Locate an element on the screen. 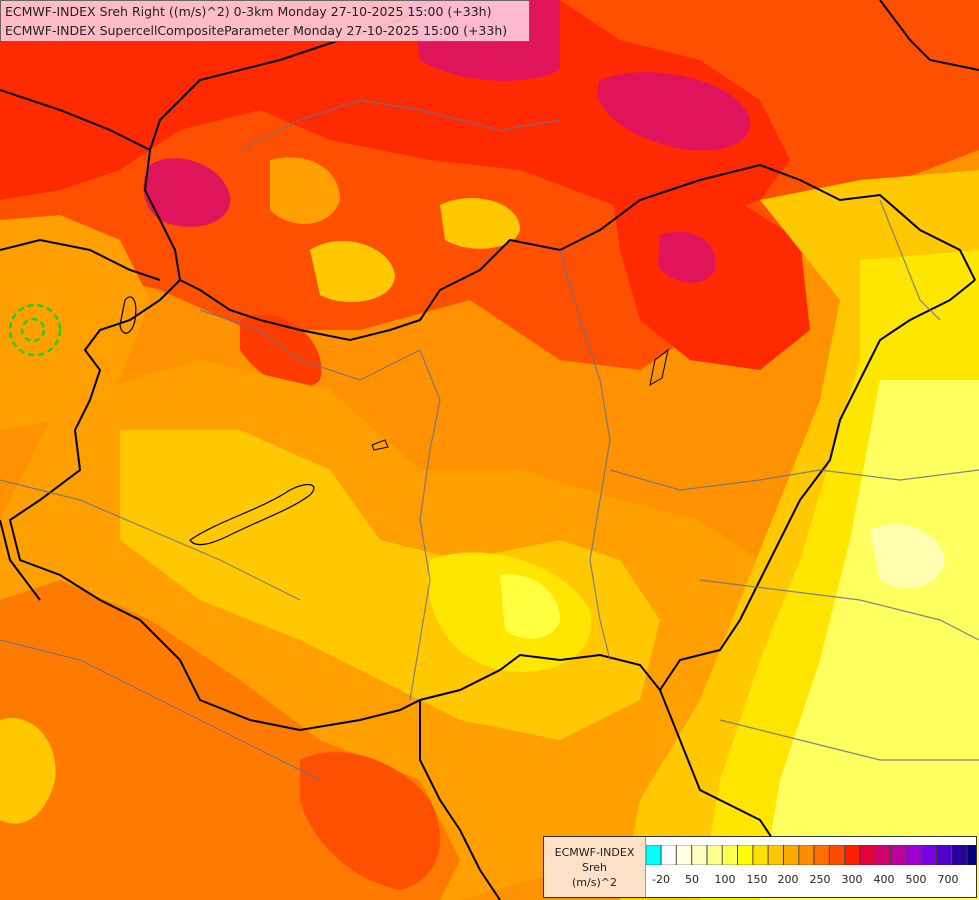  legend-tick-label: 100 is located at coordinates (725, 879).